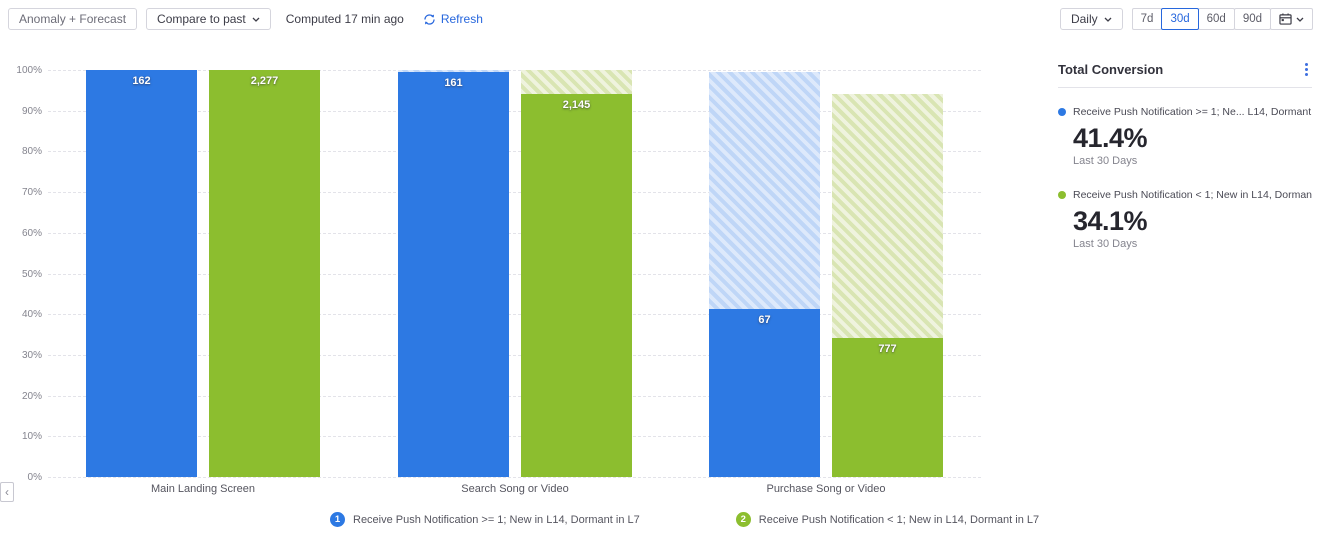 This screenshot has width=1322, height=538. What do you see at coordinates (743, 519) in the screenshot?
I see `legend-step-badge: 2` at bounding box center [743, 519].